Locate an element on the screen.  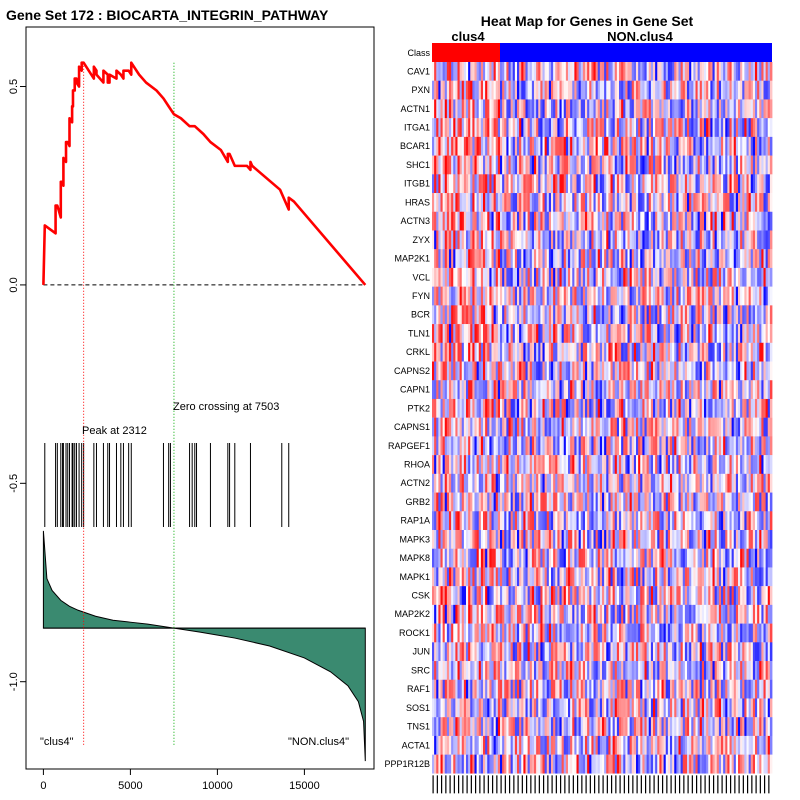
peak-label: Peak at 2312 is located at coordinates (114, 431).